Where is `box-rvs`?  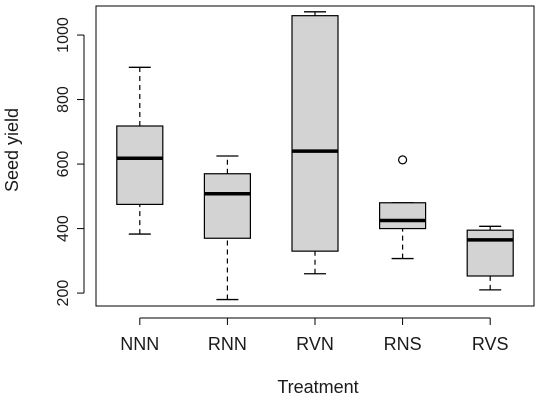
box-rvs is located at coordinates (490, 258).